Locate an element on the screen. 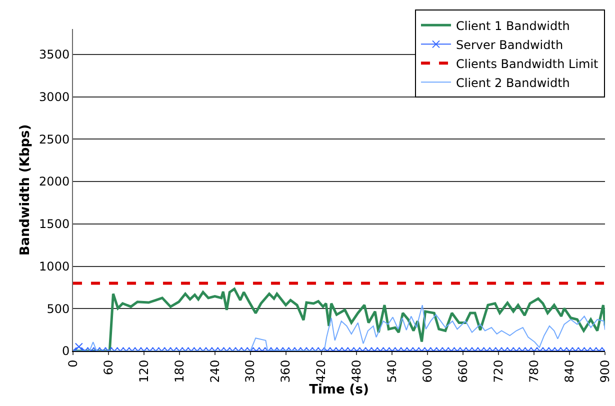 Image resolution: width=615 pixels, height=406 pixels. x-tick-label: 660 is located at coordinates (463, 371).